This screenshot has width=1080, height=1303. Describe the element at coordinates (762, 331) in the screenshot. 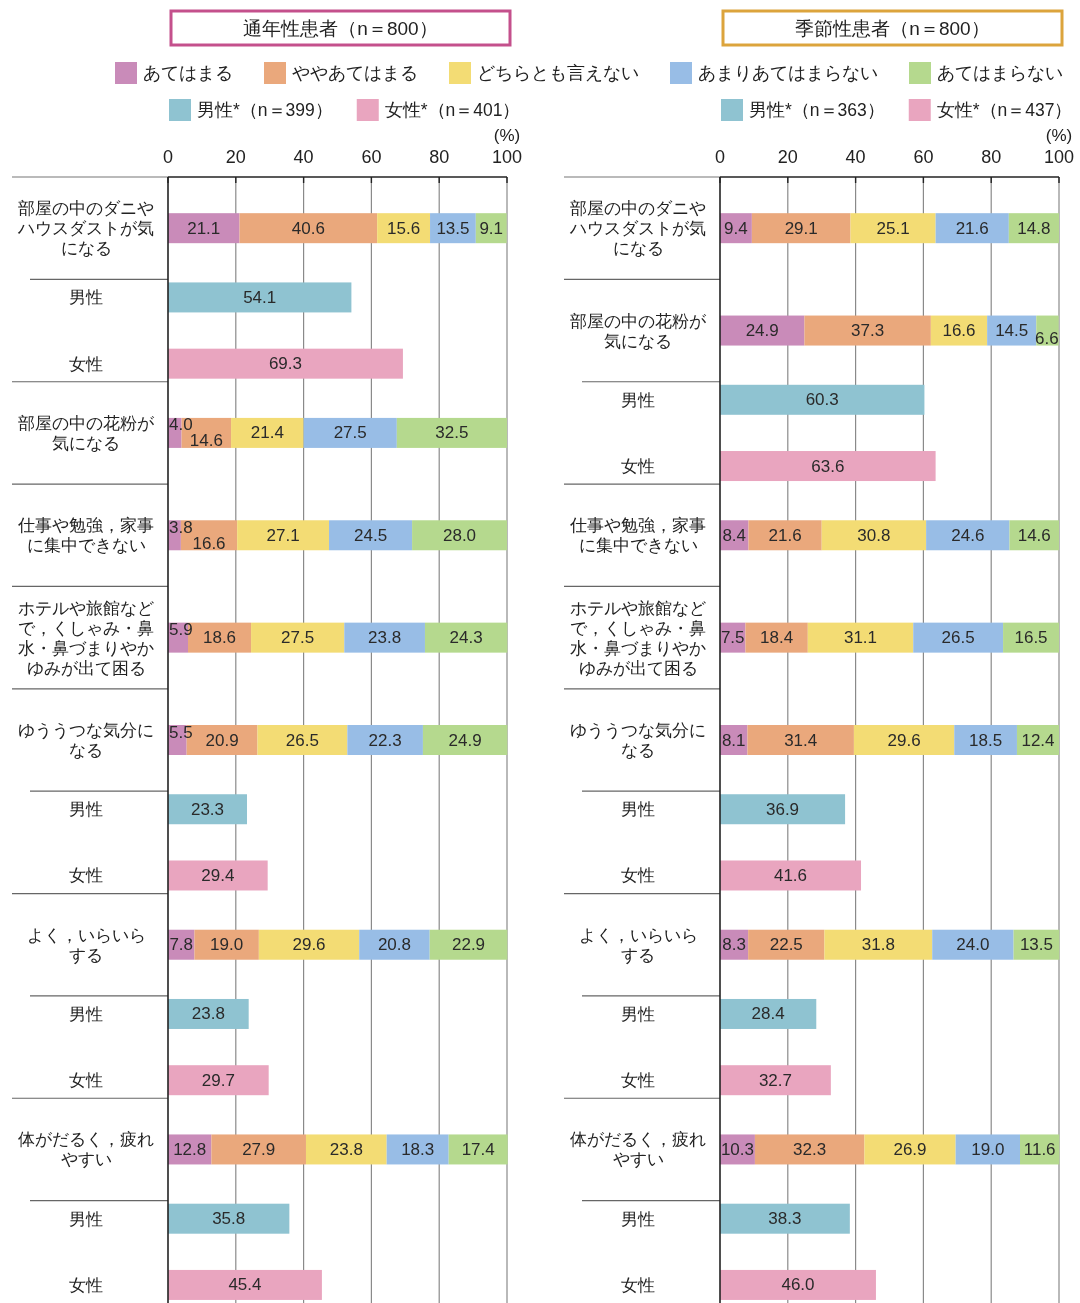

I see `data-label: 24.9` at that location.